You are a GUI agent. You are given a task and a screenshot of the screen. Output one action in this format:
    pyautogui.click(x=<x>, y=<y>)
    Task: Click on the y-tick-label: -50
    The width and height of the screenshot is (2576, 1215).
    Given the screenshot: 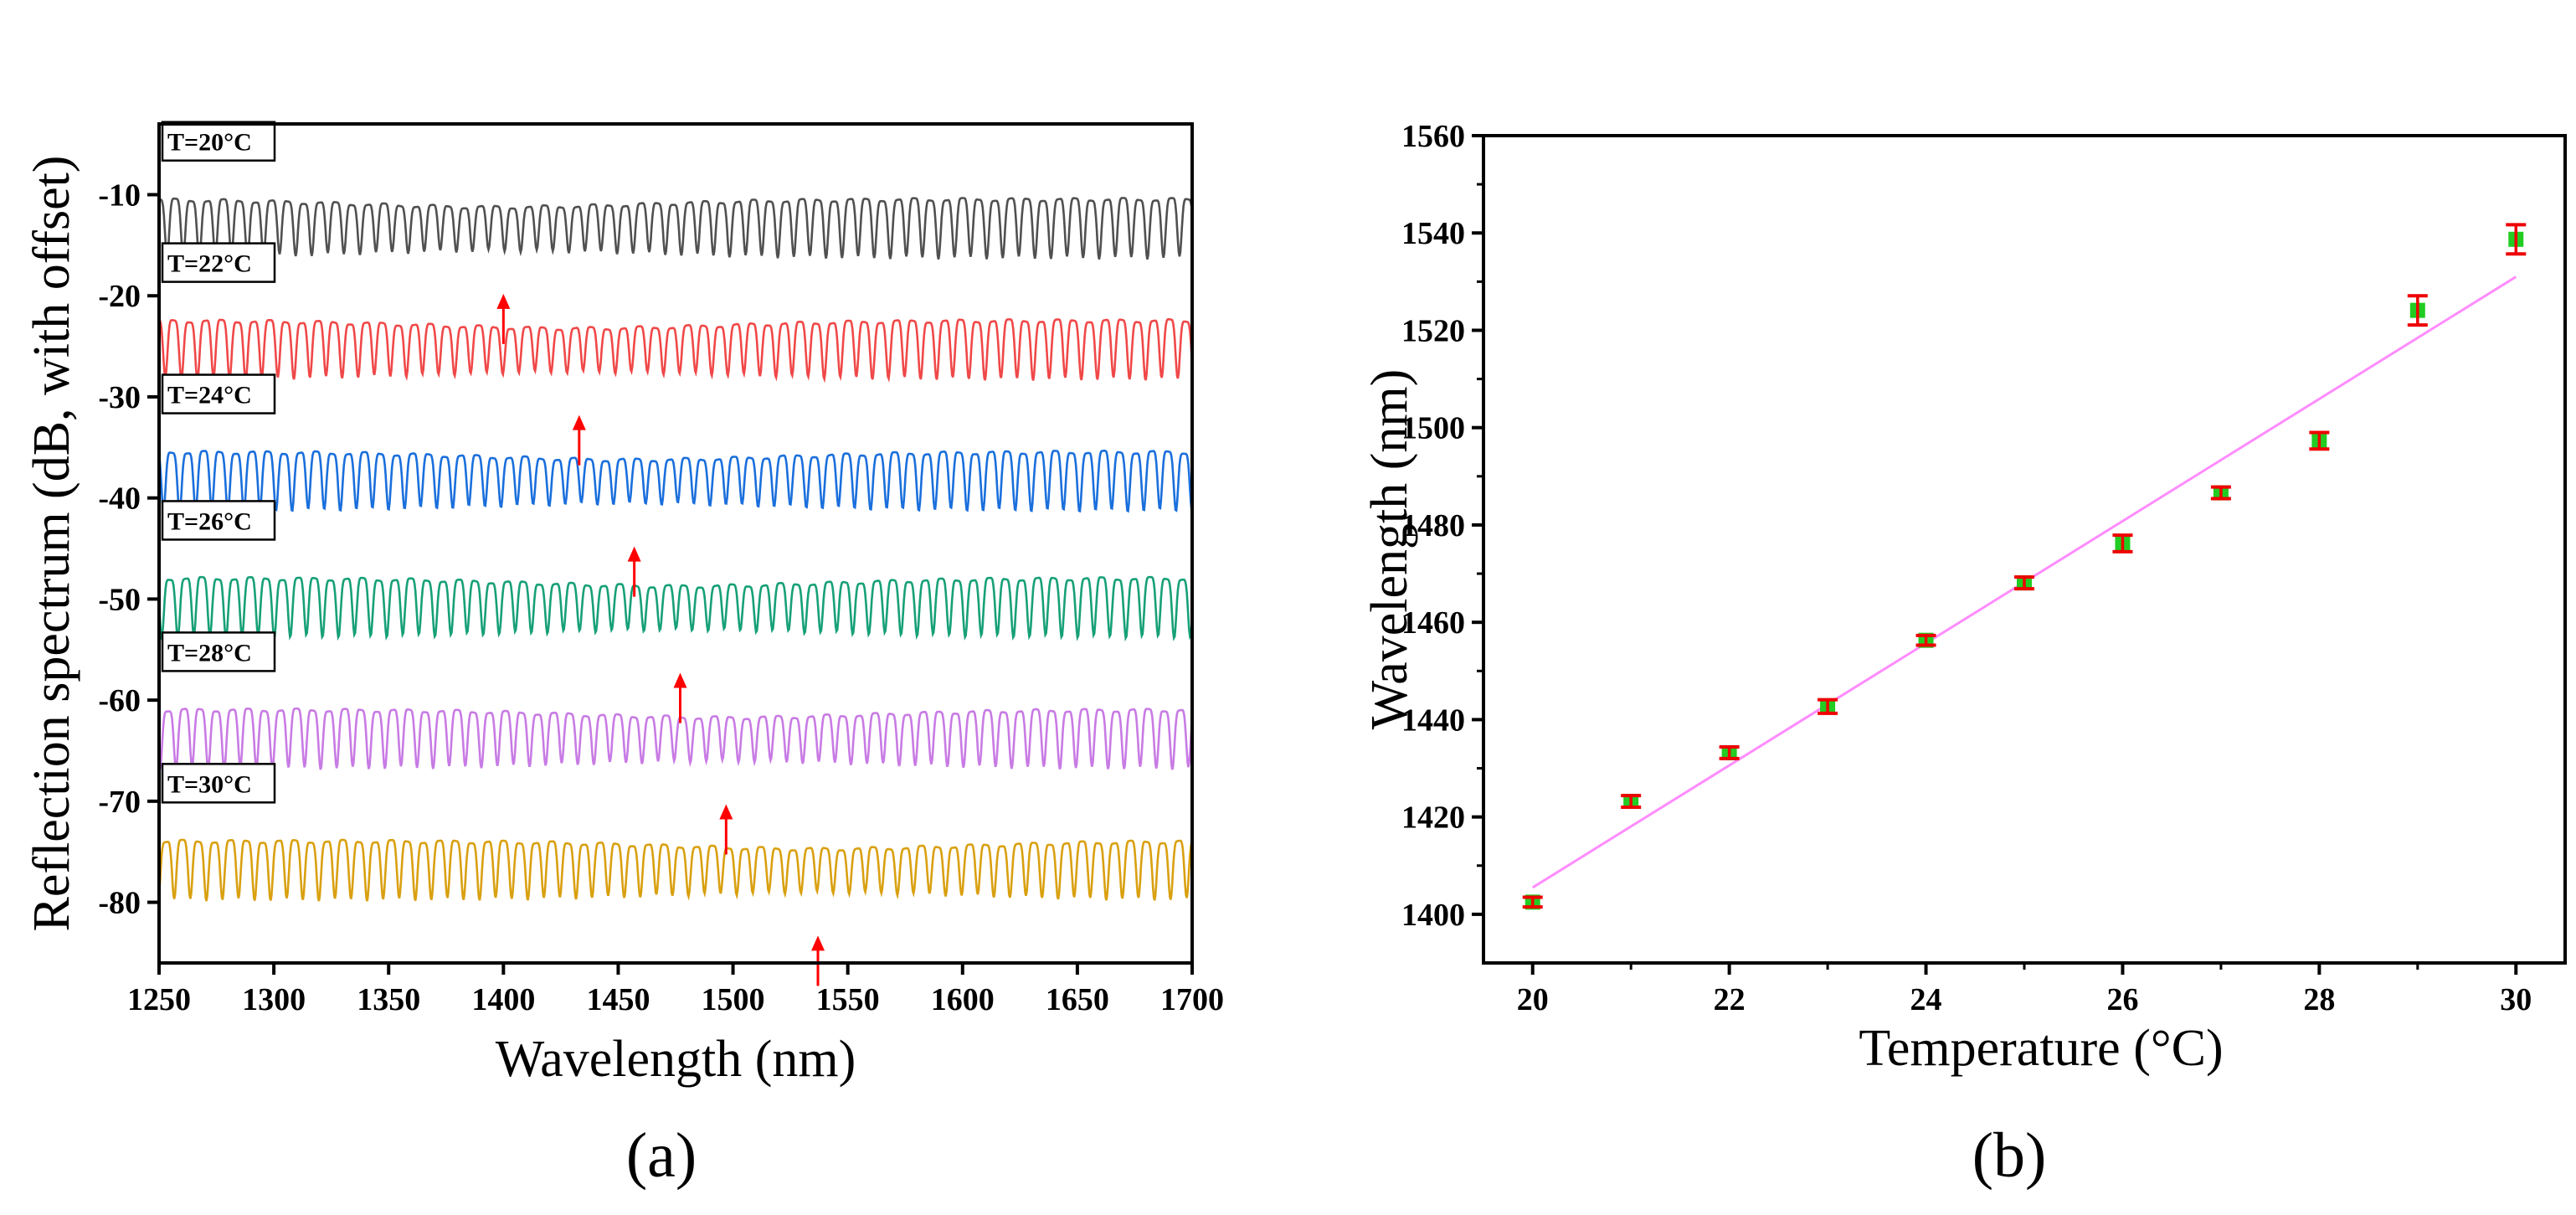 What is the action you would take?
    pyautogui.click(x=120, y=599)
    